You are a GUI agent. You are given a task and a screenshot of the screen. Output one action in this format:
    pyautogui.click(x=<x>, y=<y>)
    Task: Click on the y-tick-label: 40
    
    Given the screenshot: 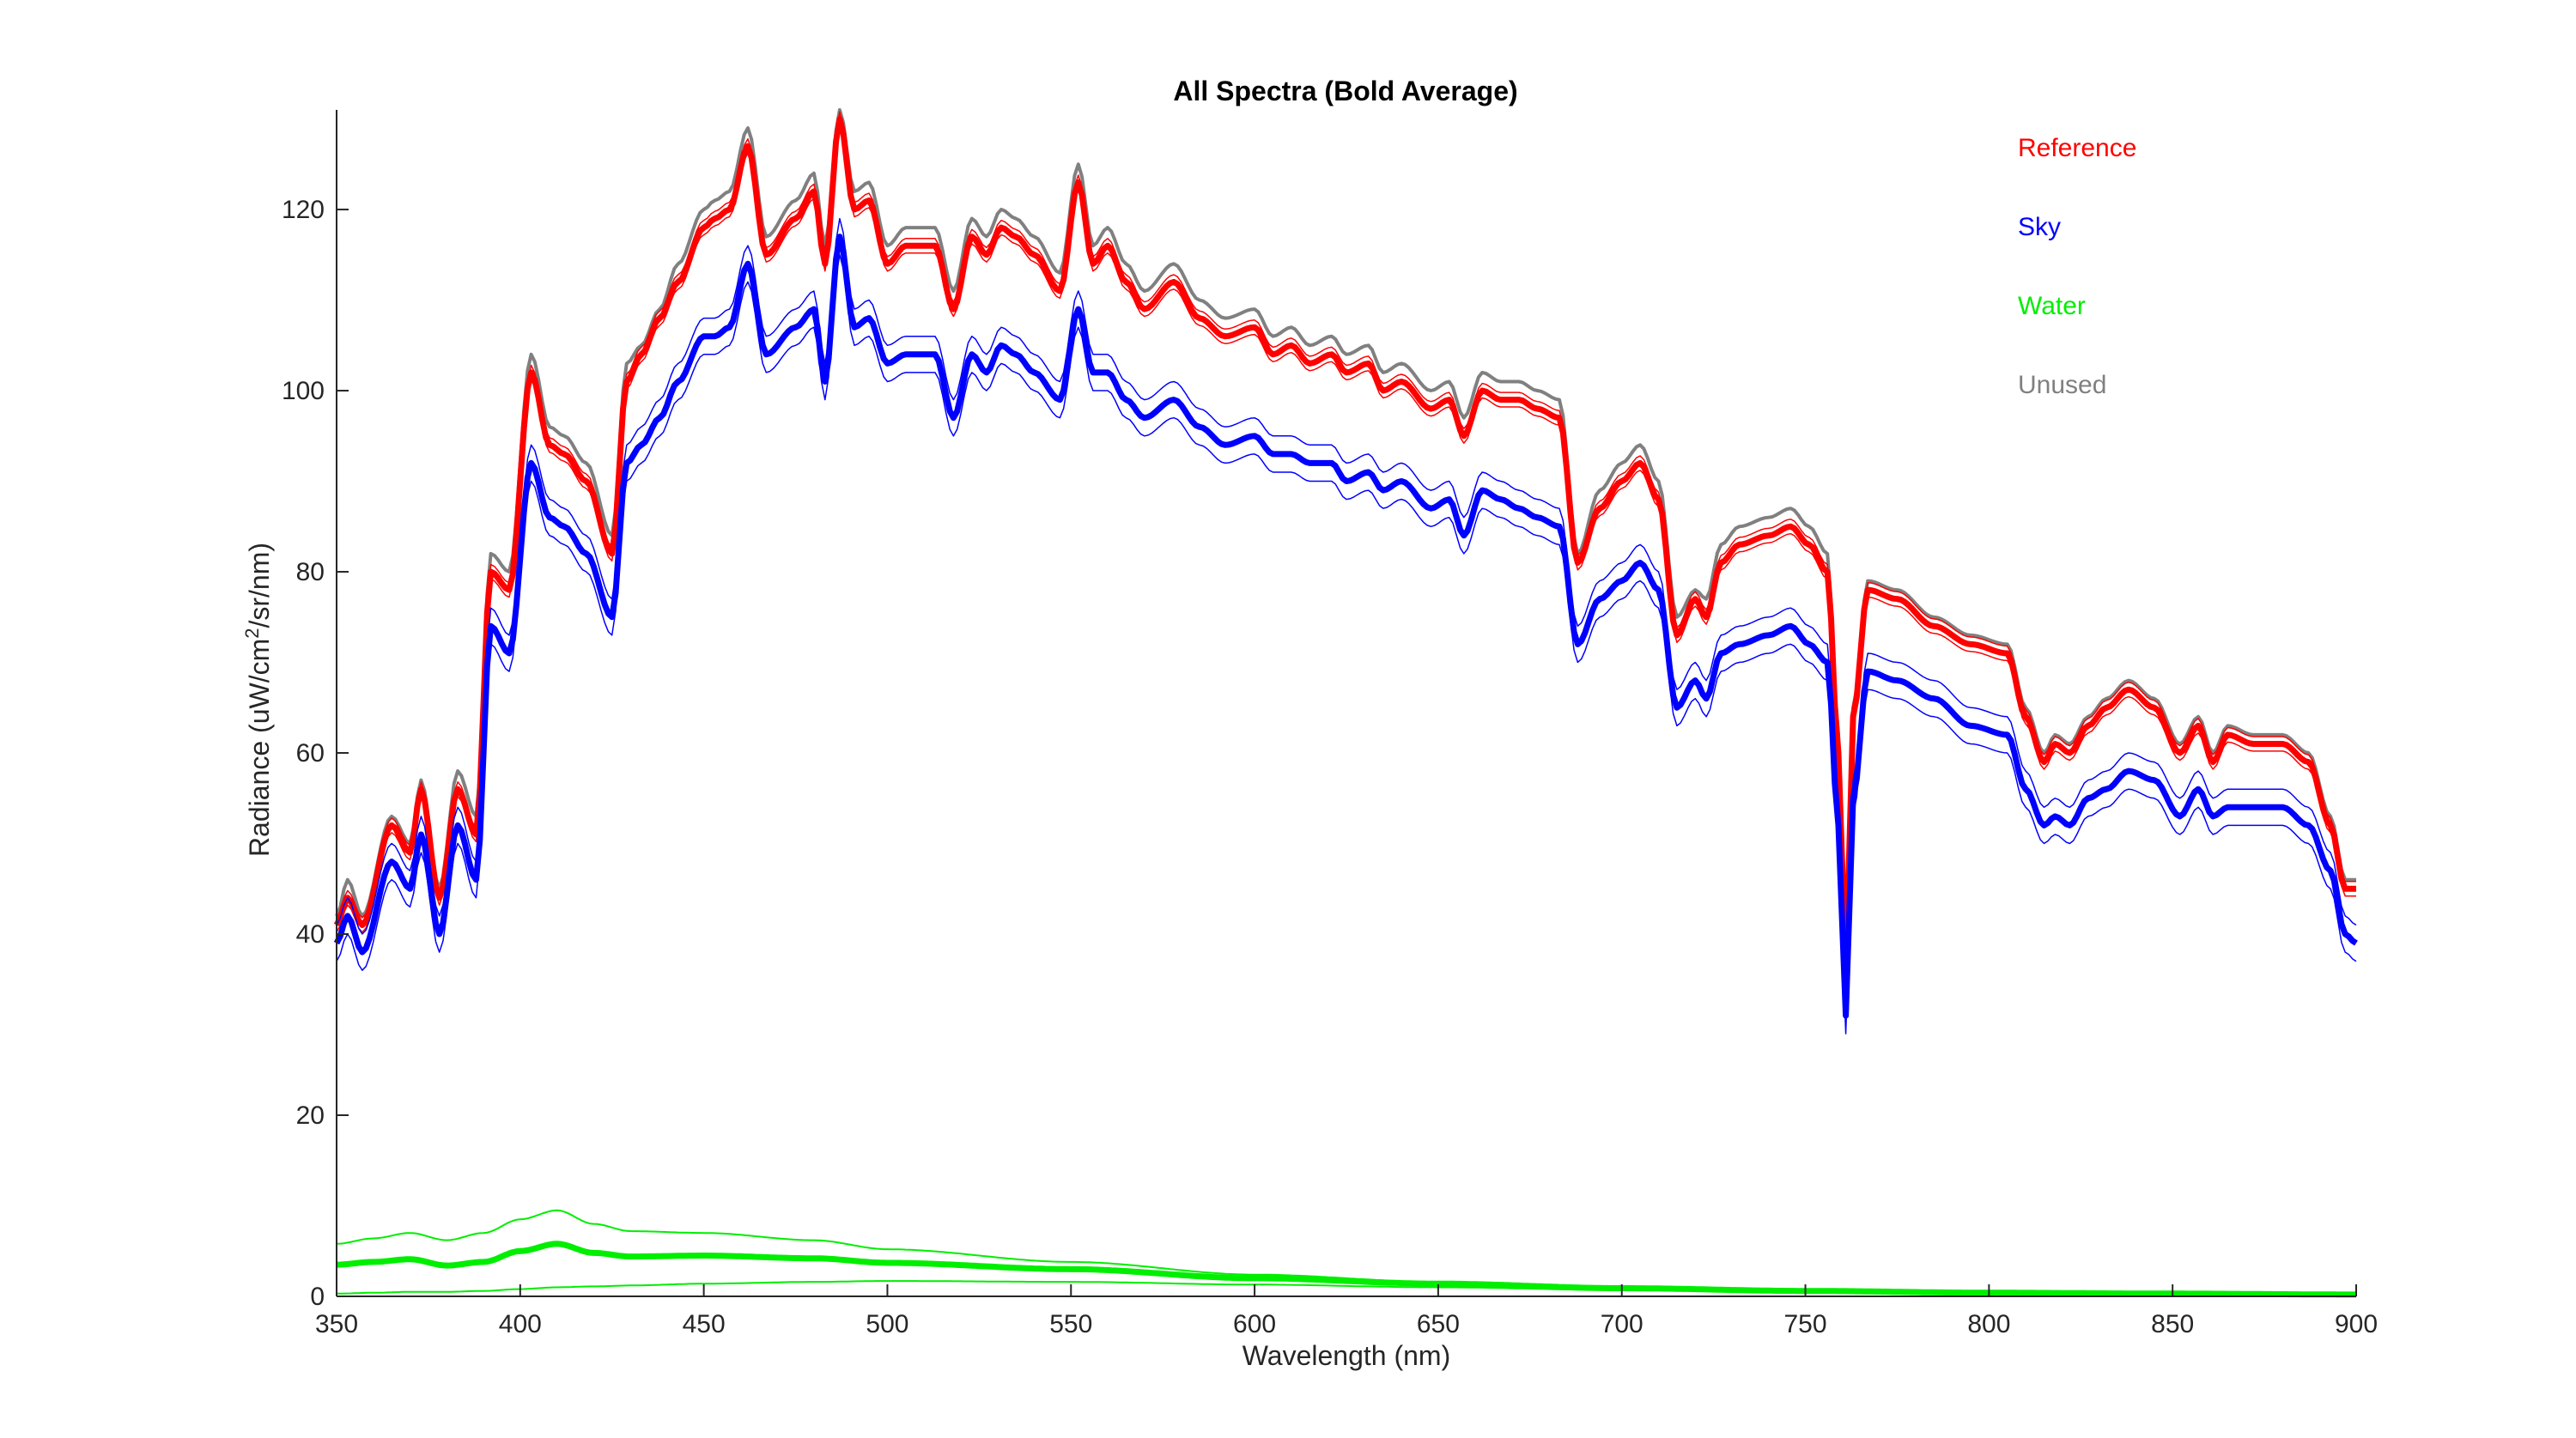 What is the action you would take?
    pyautogui.click(x=311, y=934)
    